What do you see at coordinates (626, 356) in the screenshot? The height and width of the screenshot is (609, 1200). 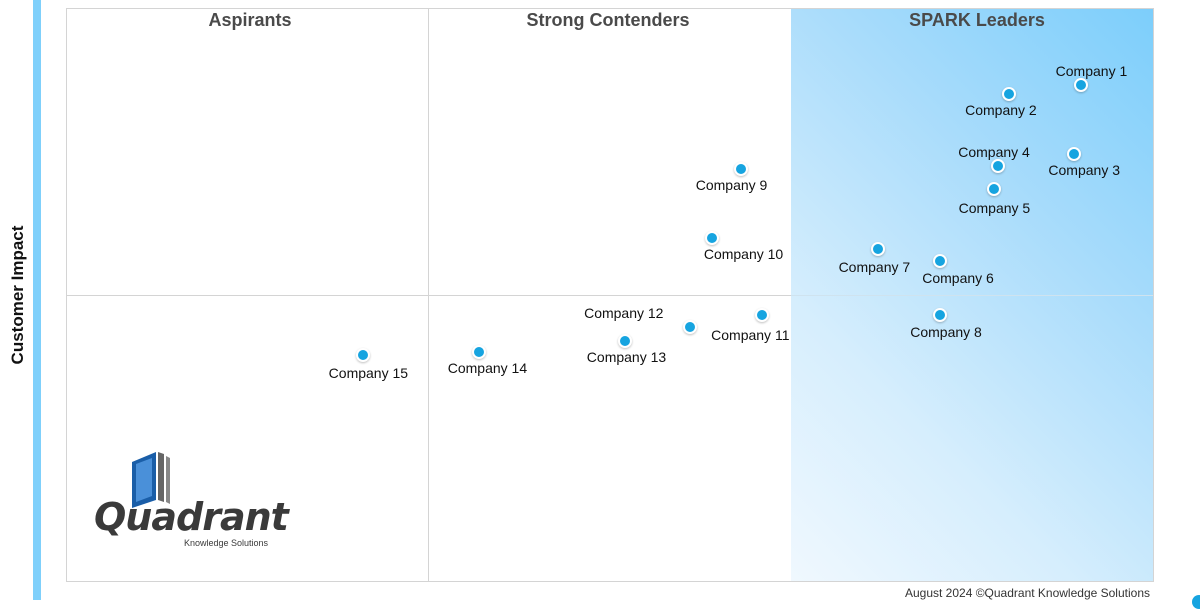 I see `data-point-label-13: Company 13` at bounding box center [626, 356].